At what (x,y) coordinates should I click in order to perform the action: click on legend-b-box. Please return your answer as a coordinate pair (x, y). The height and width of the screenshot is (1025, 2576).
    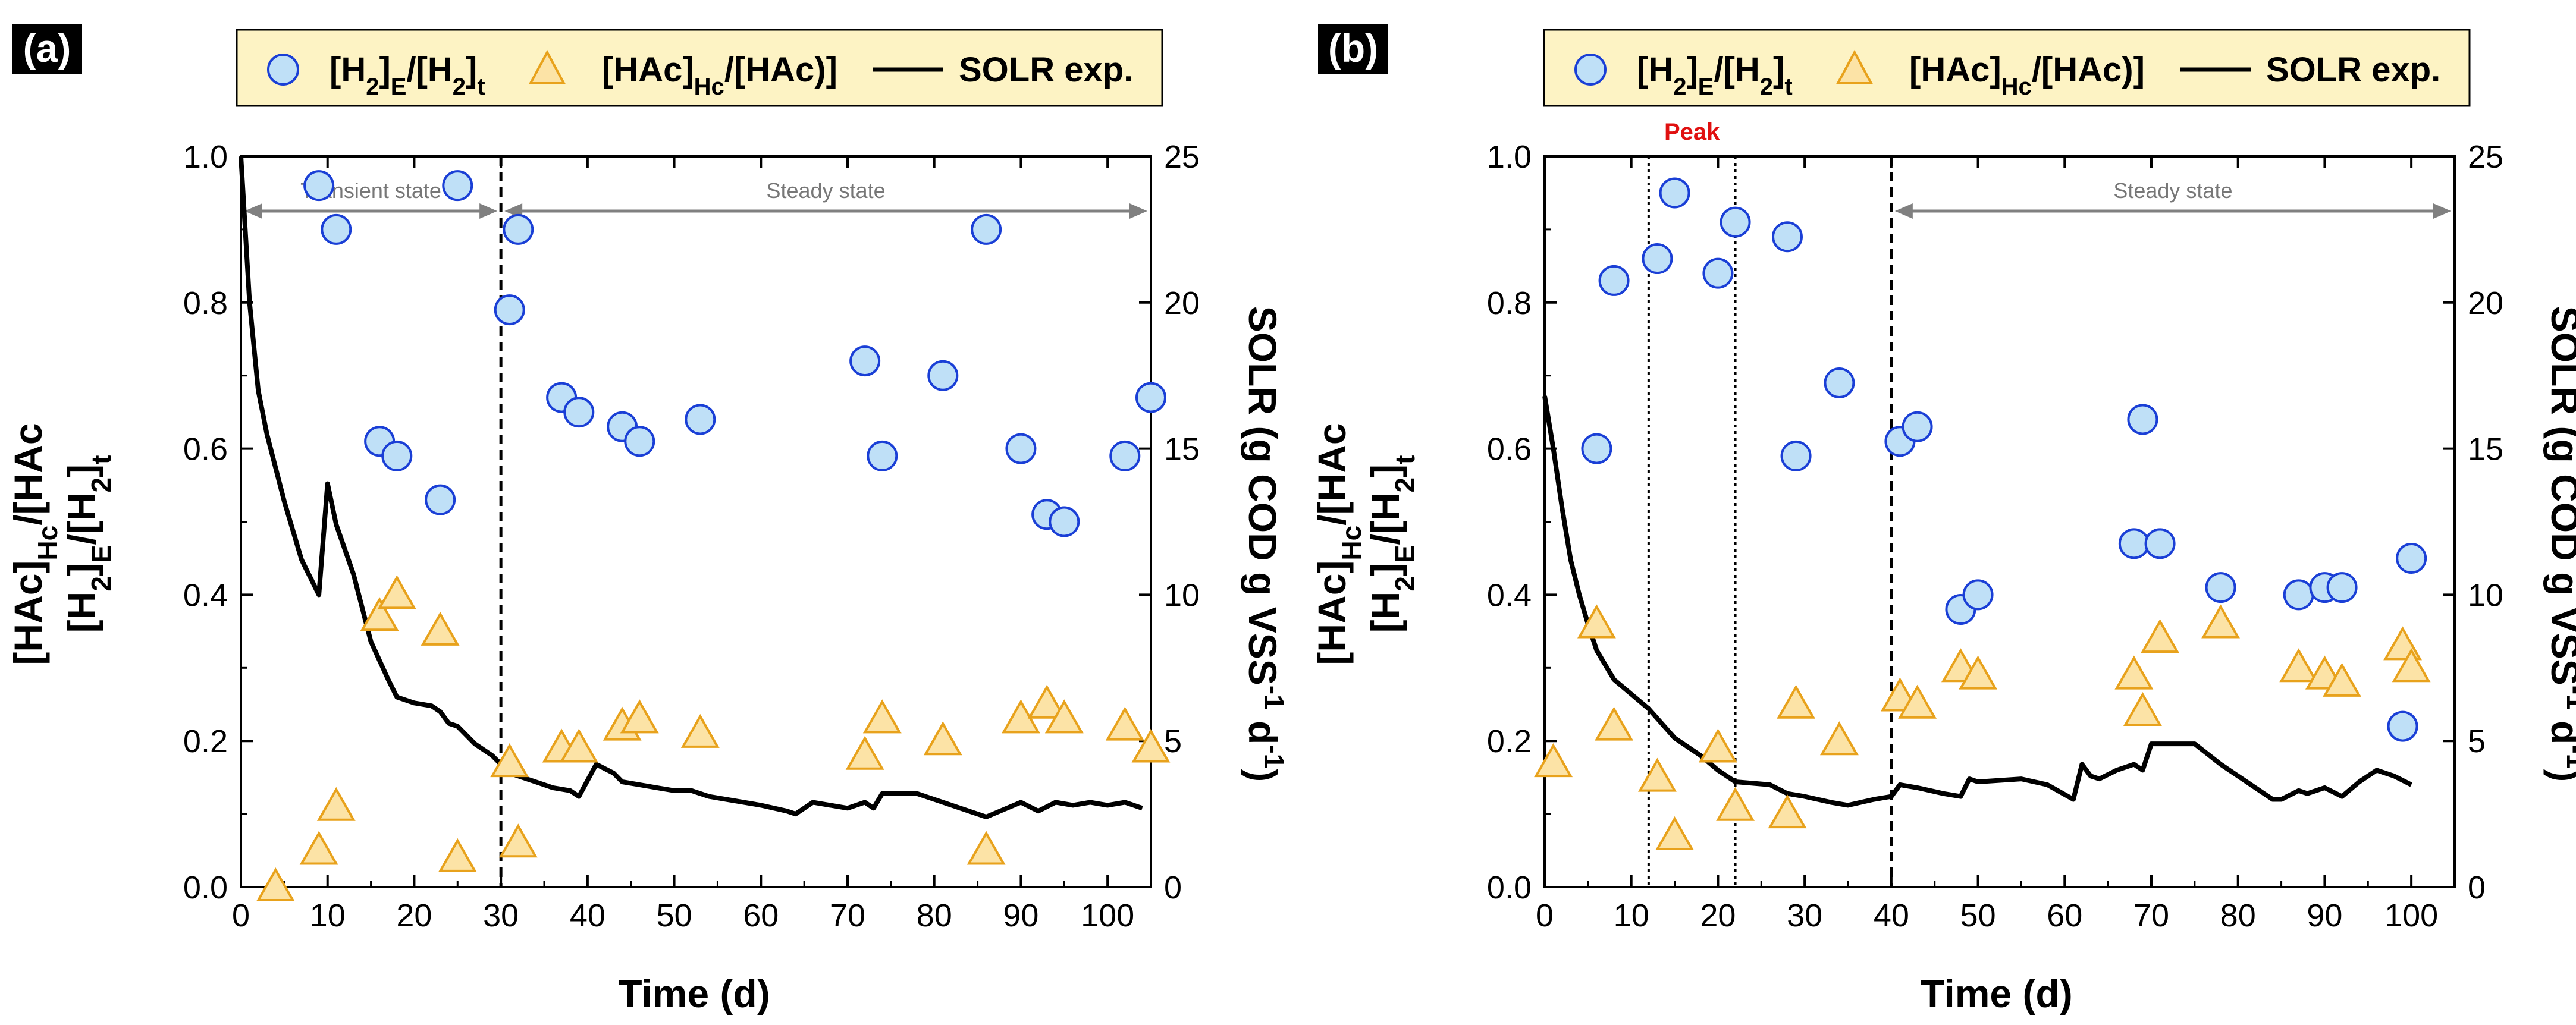
    Looking at the image, I should click on (2007, 68).